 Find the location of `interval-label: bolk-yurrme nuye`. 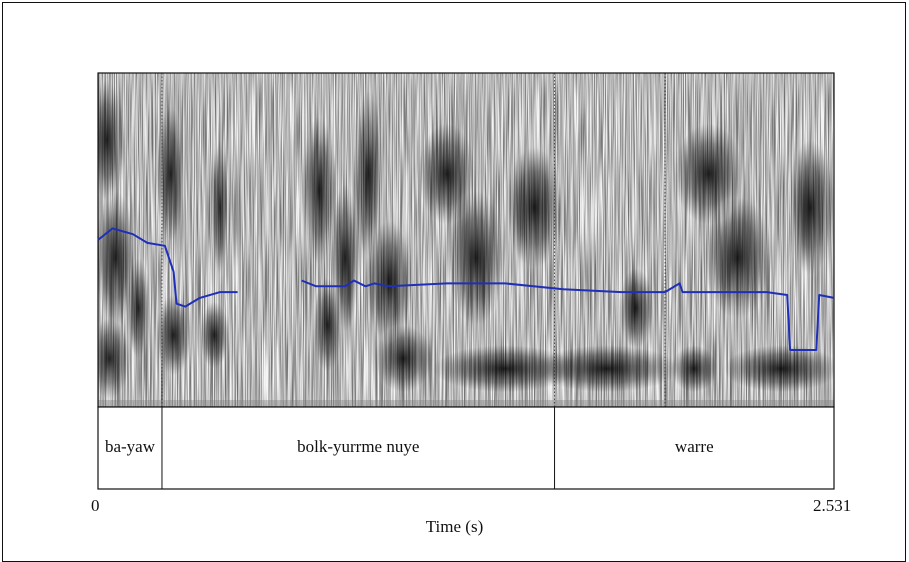

interval-label: bolk-yurrme nuye is located at coordinates (358, 446).